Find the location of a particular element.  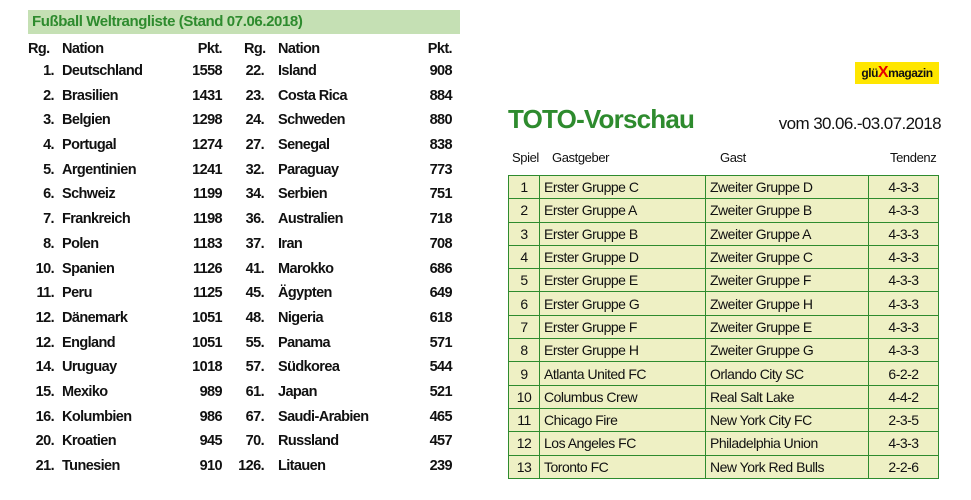

nation-cell: Paraguay is located at coordinates (308, 169).